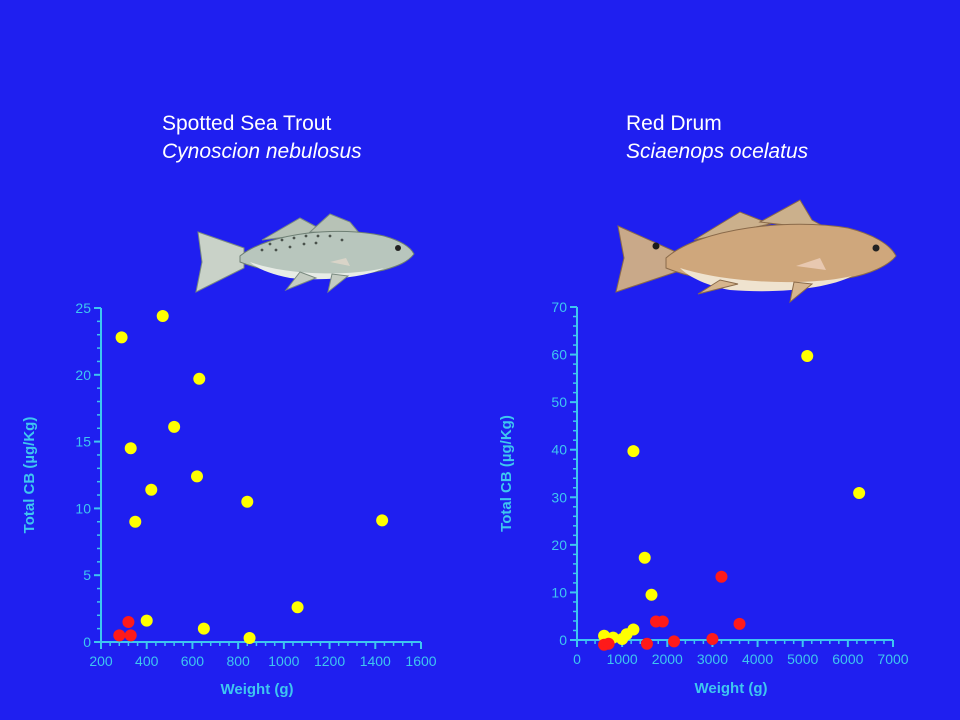  Describe the element at coordinates (375, 661) in the screenshot. I see `x-tick-label: 1400` at that location.